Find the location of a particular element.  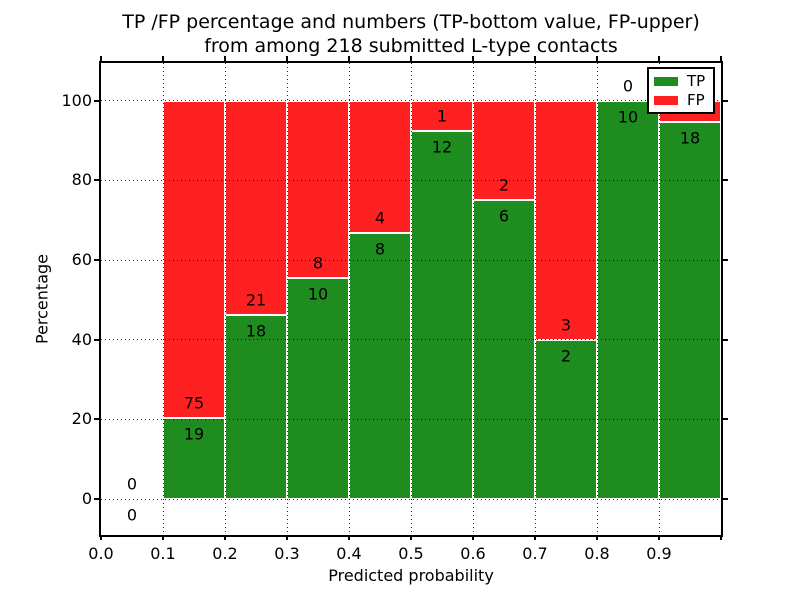

x-axis-label: Predicted probability is located at coordinates (411, 575).